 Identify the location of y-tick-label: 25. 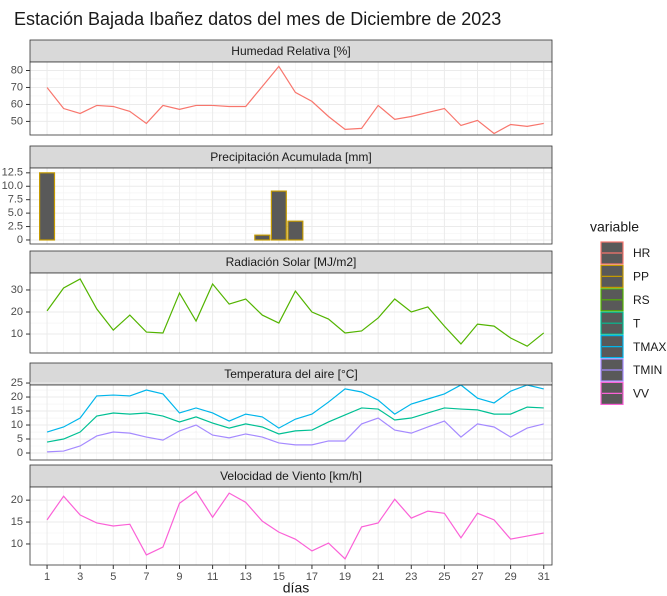
(17, 383).